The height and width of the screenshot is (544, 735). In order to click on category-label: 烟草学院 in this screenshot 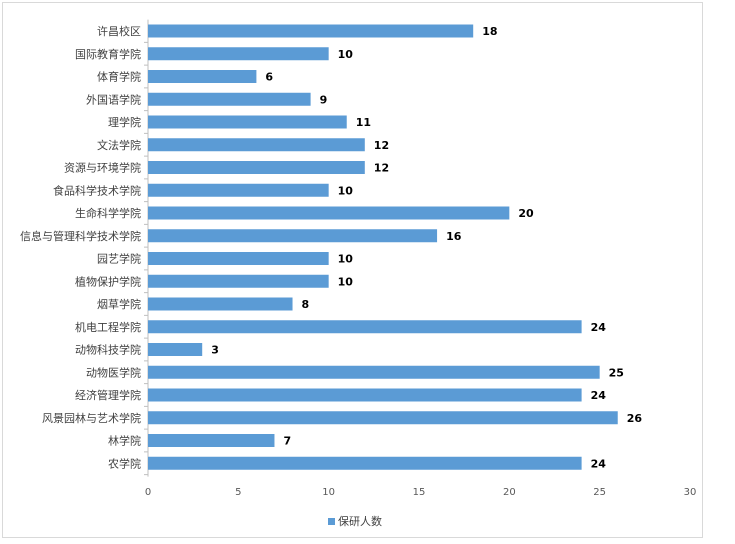, I will do `click(119, 304)`.